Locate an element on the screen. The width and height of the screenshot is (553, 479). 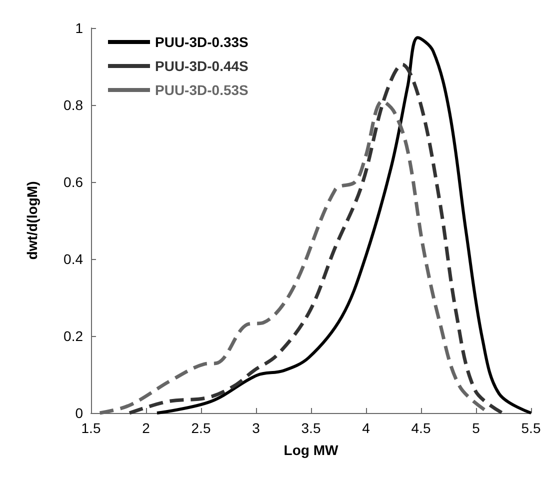
legend-label: PUU-3D-0.33S is located at coordinates (201, 42).